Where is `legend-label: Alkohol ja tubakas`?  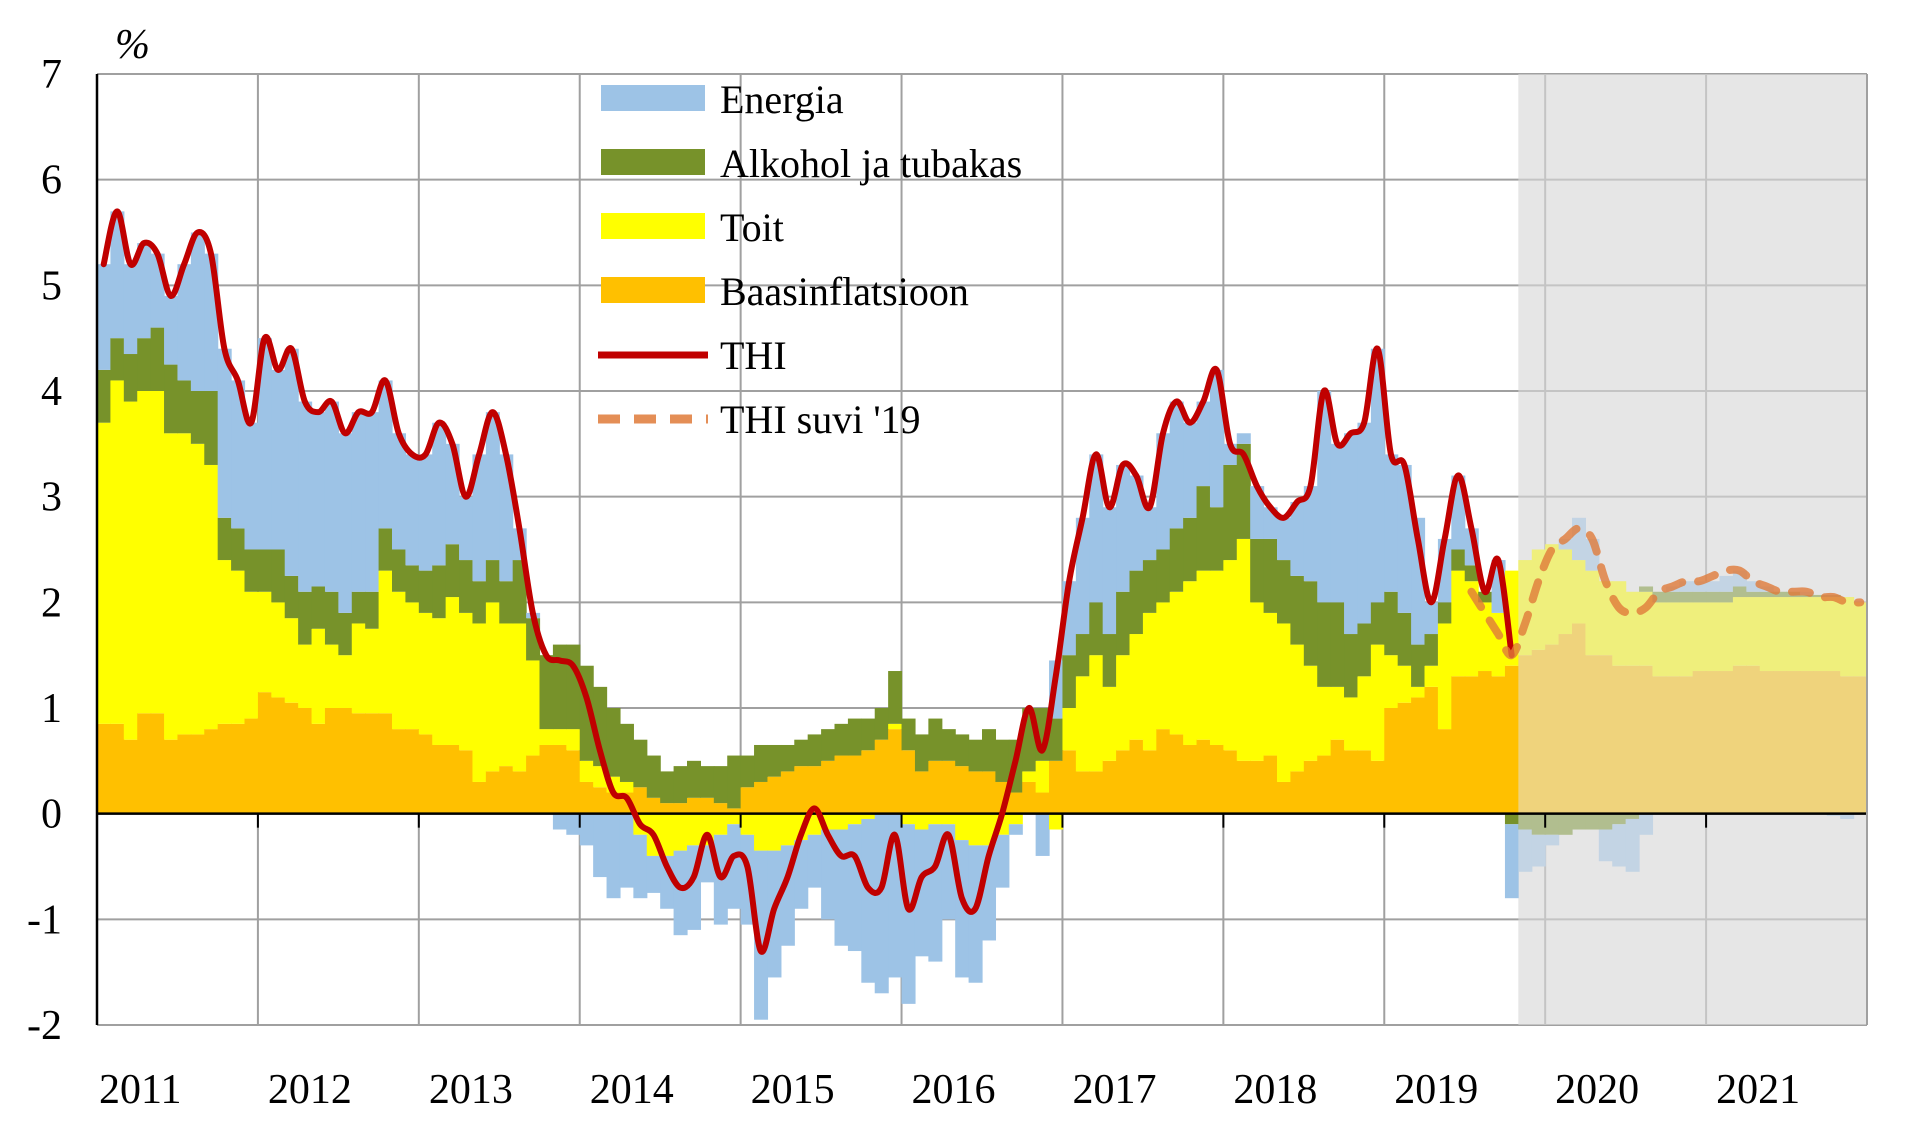
legend-label: Alkohol ja tubakas is located at coordinates (871, 163).